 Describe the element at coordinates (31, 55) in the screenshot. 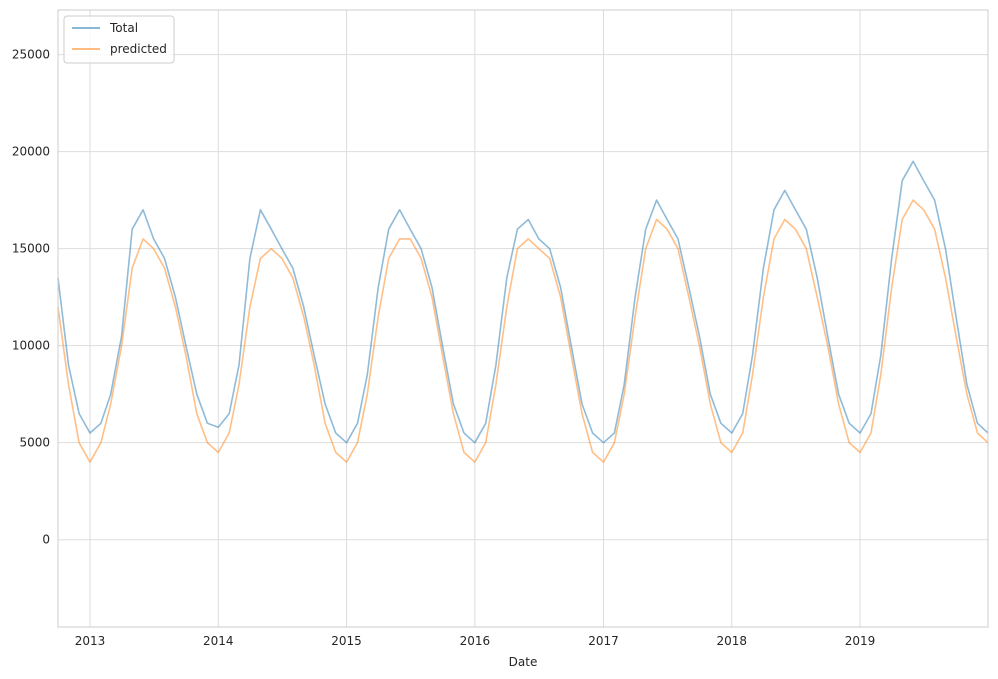

I see `y-tick-label: 25000` at that location.